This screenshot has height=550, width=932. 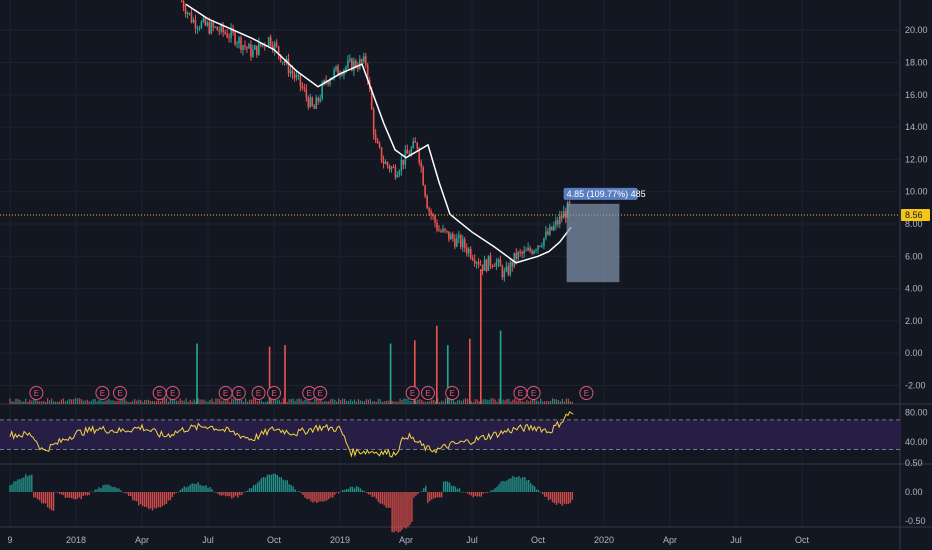 I want to click on macd-axis: 0.50 0.00 -0.50, so click(x=915, y=492).